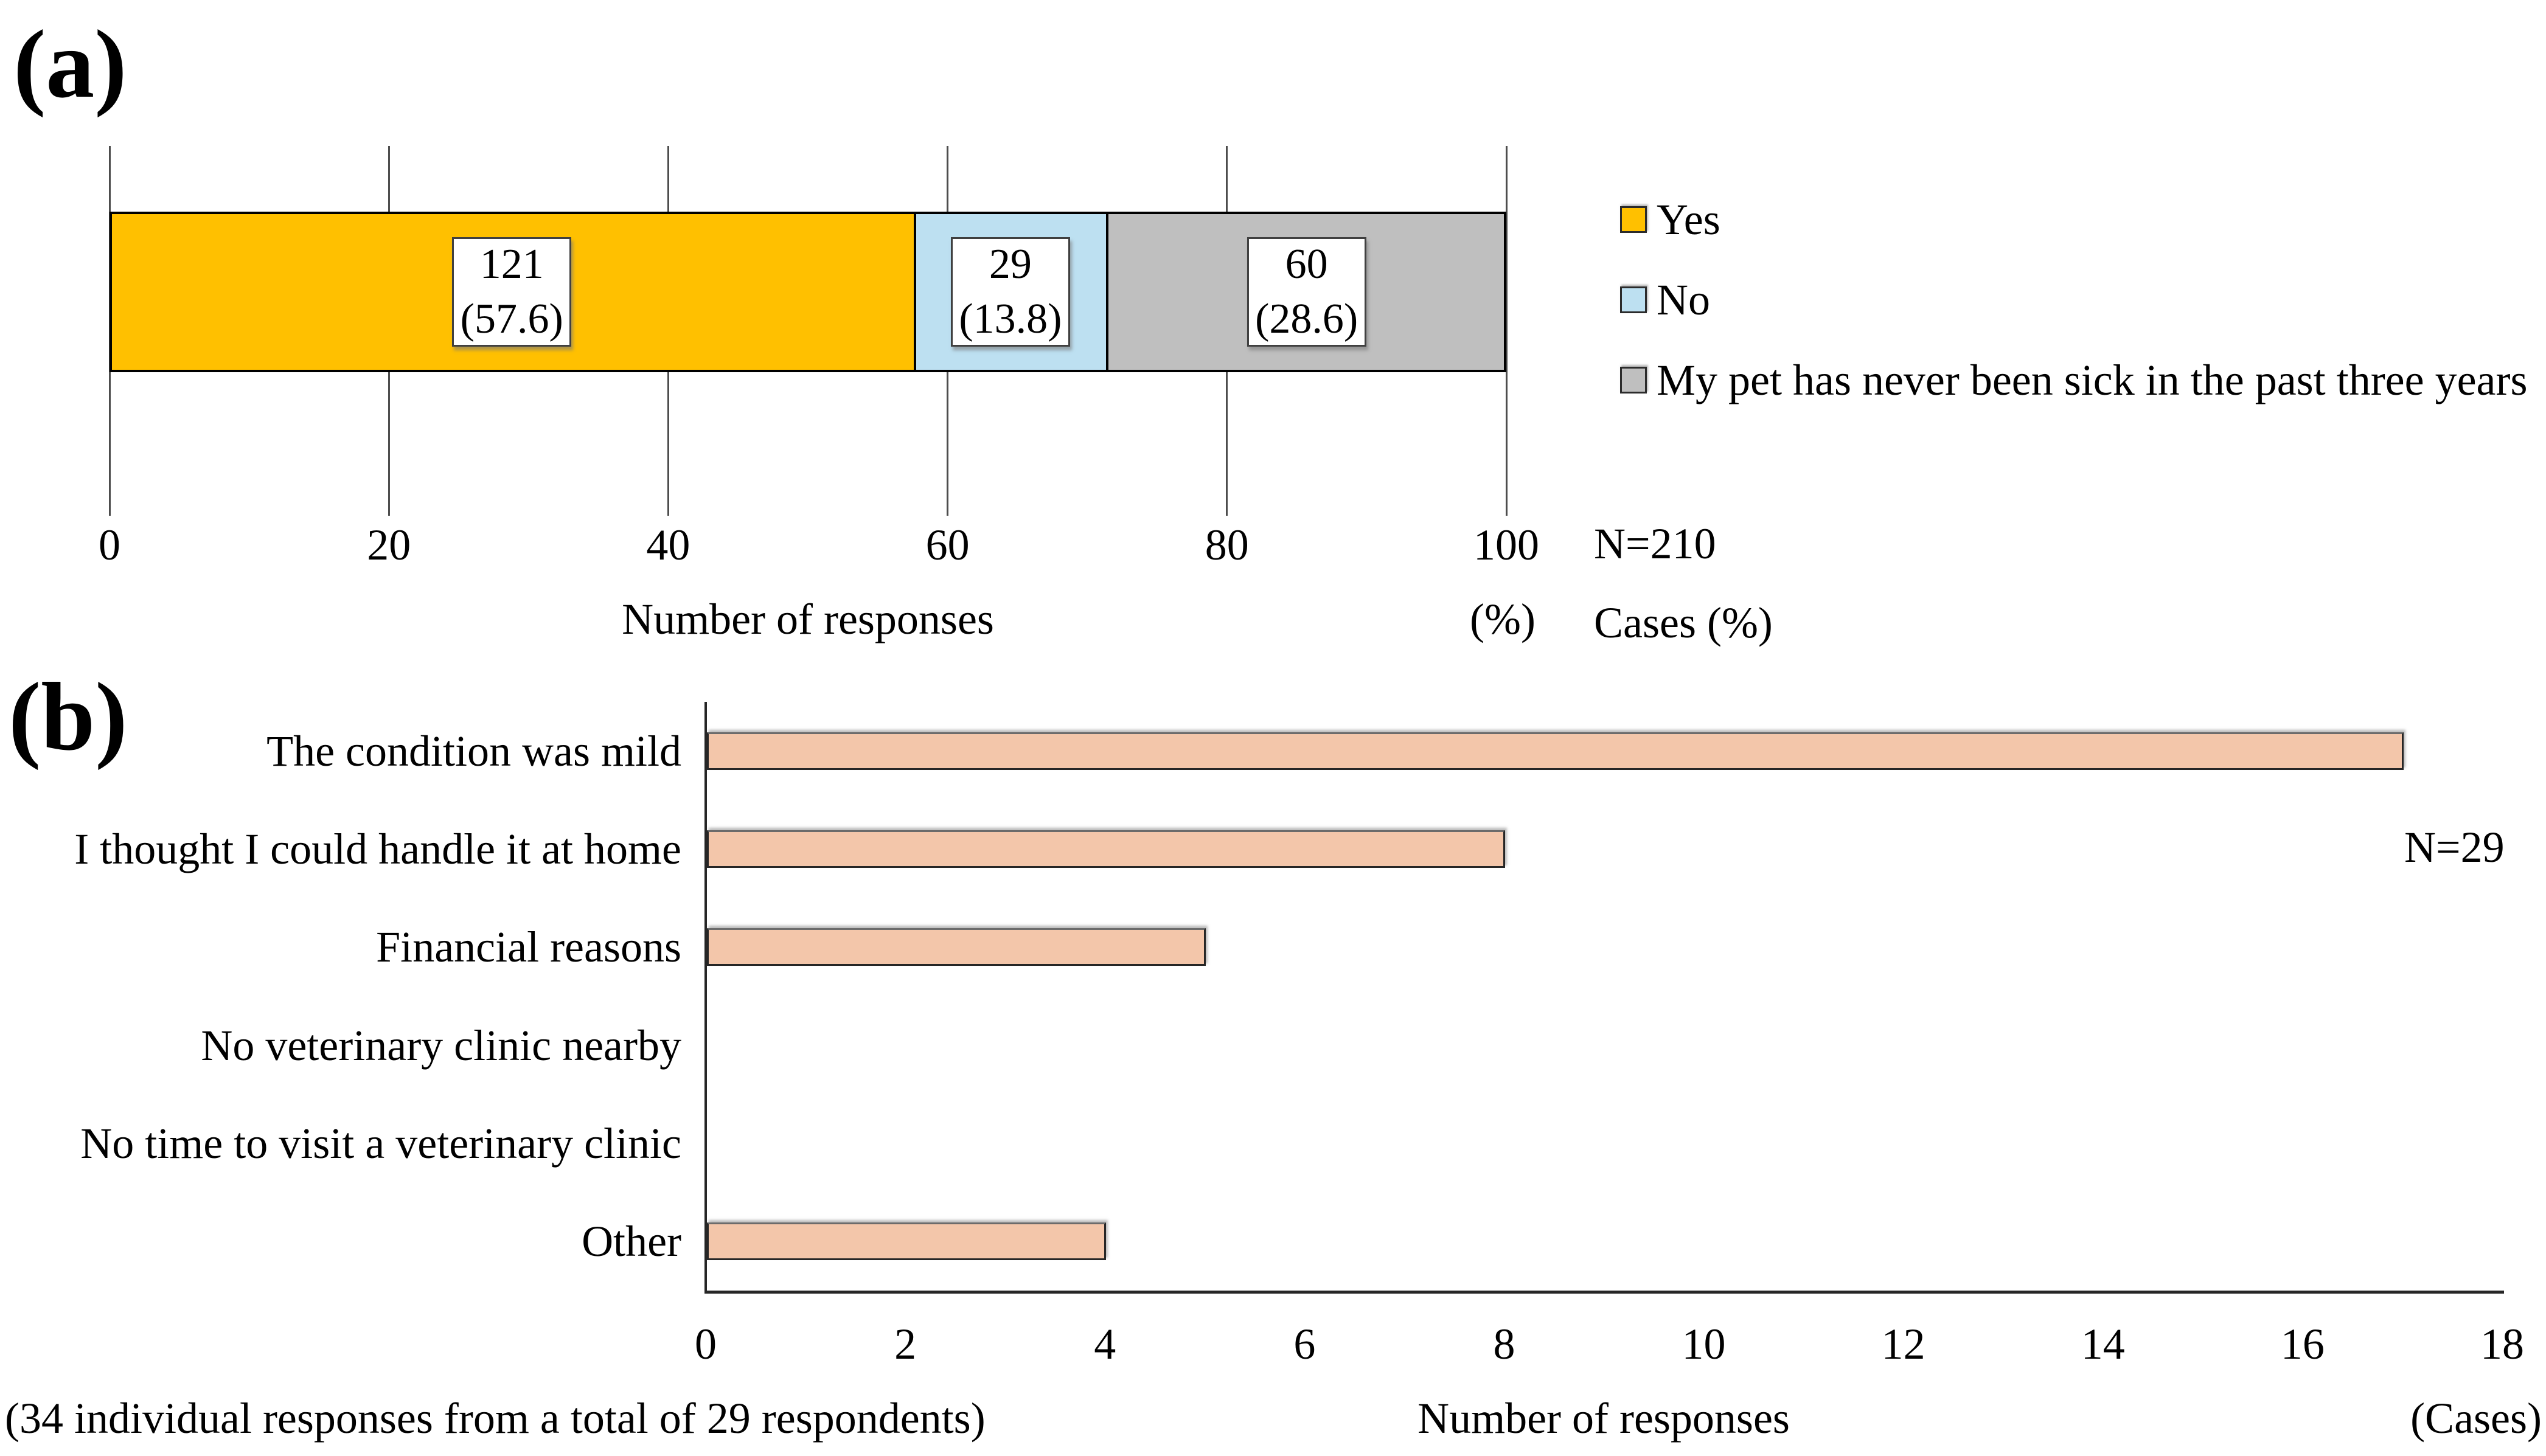 The image size is (2546, 1456). I want to click on panel-a-axis-title: Number of responses, so click(808, 619).